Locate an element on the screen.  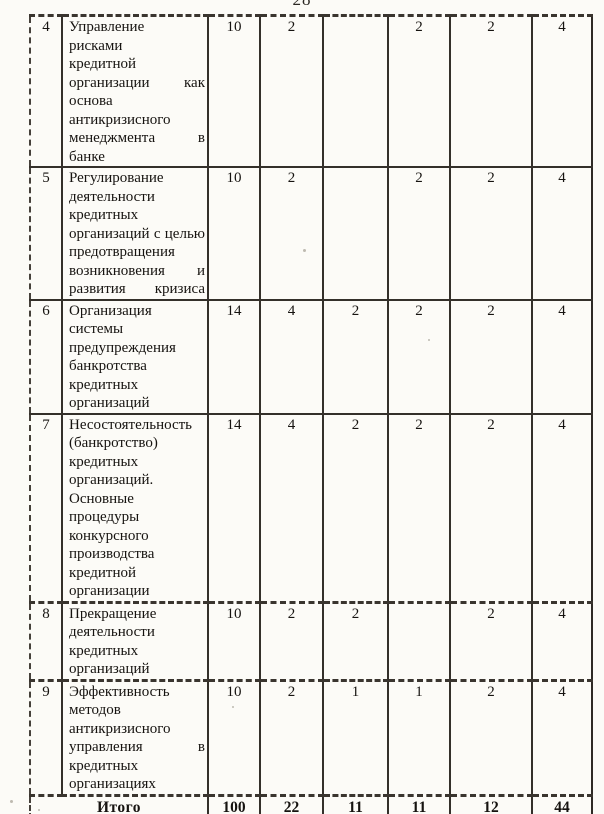
row-number-cell: 8 is located at coordinates (46, 640).